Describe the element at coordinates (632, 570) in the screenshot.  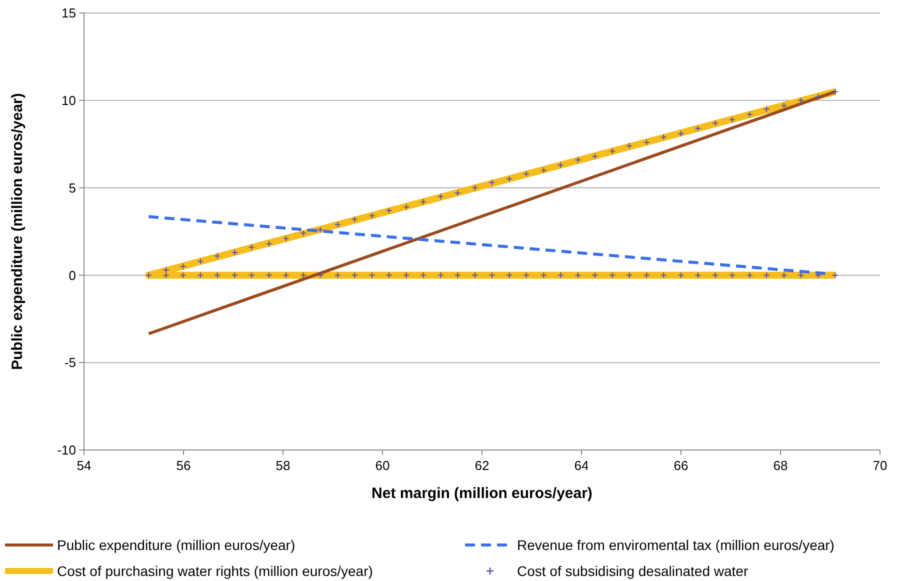
I see `legend-label: Cost of subsidising desalinated water` at that location.